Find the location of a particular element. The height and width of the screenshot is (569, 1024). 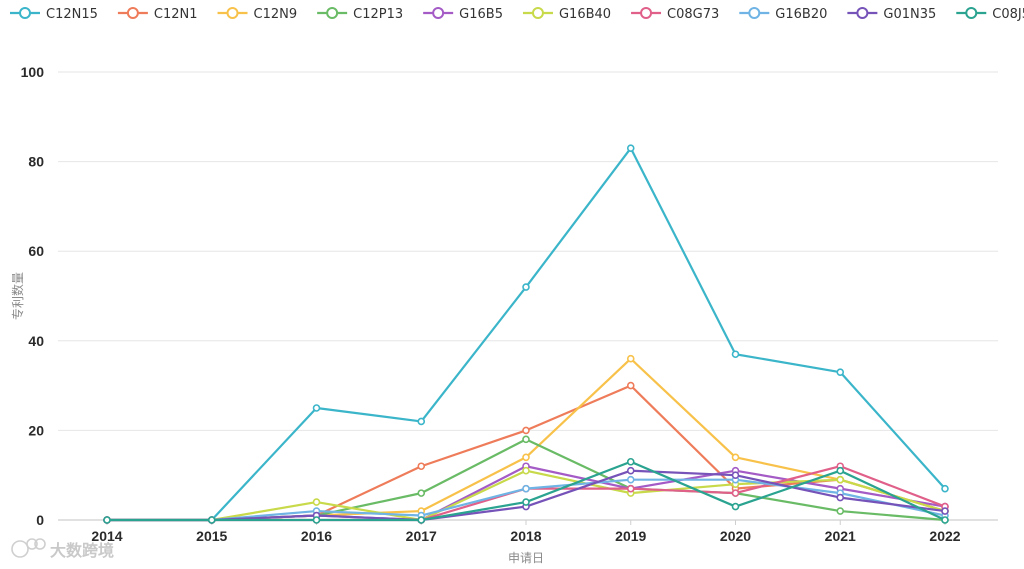

legend-item-g01n35: G01N35 is located at coordinates (891, 14).